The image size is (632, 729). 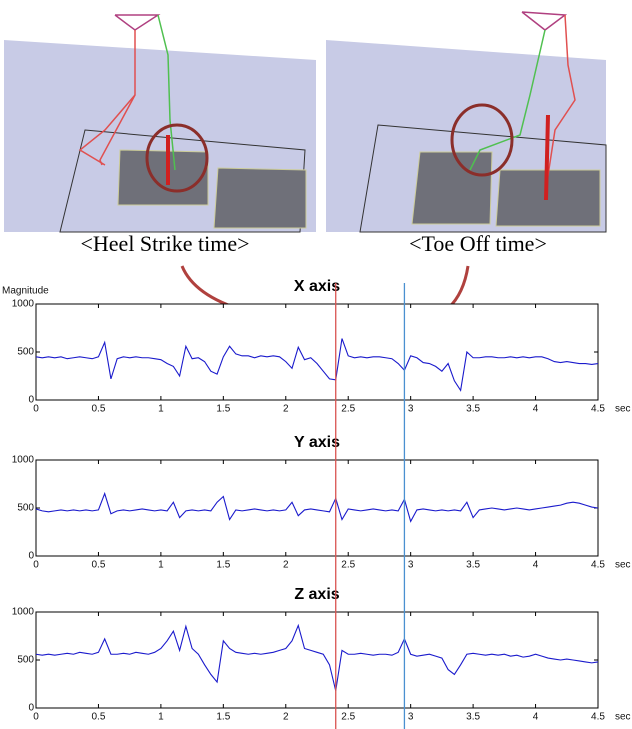 I want to click on caption: <Toe Off time>, so click(x=478, y=243).